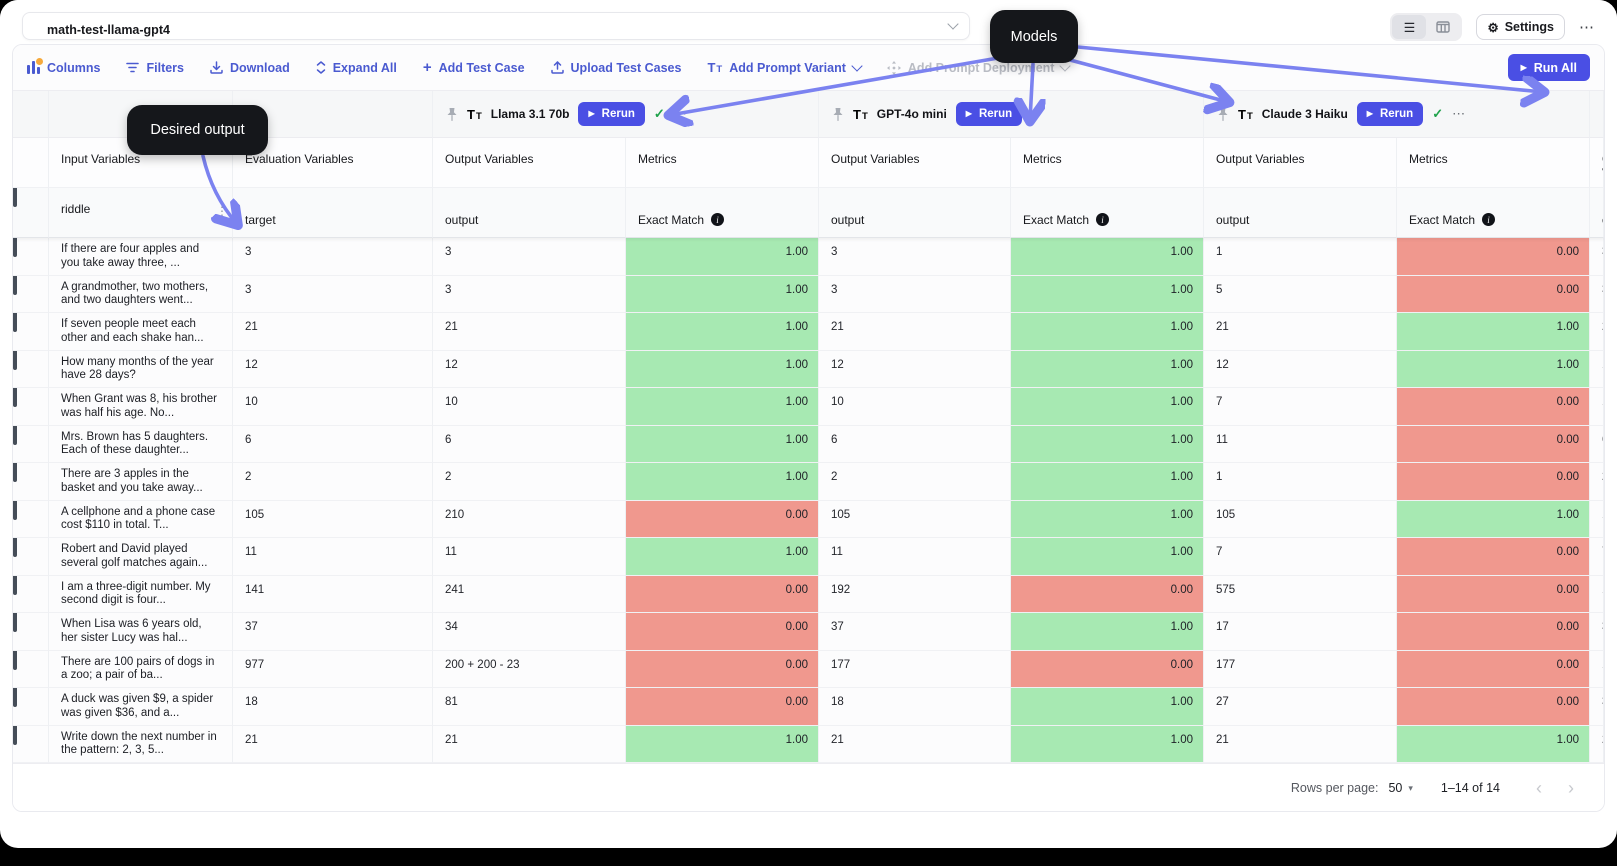  I want to click on rerun-button-claude: ▶ Rerun, so click(1390, 114).